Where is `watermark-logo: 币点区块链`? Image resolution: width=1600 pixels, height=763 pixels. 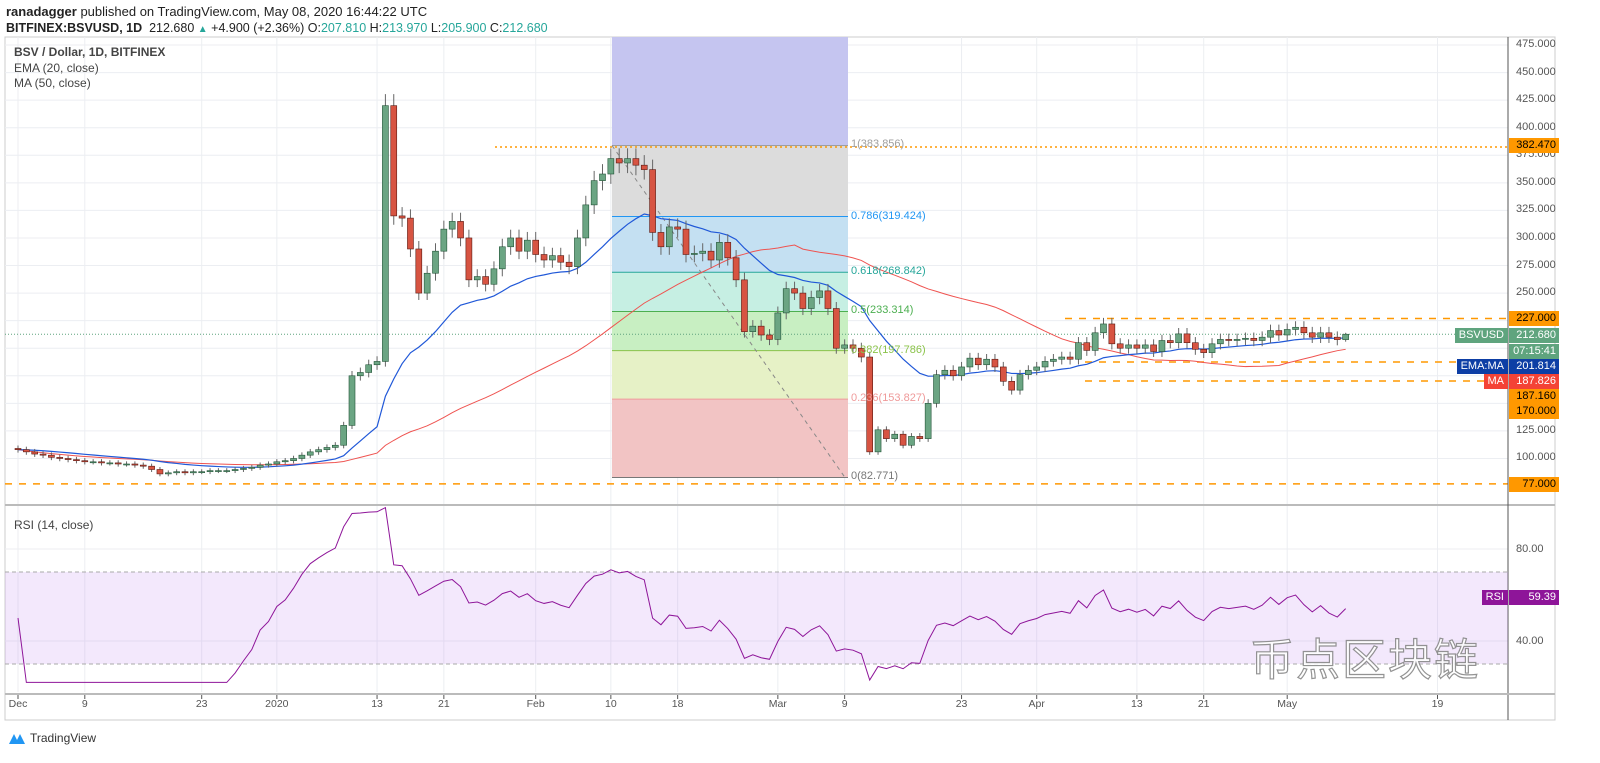
watermark-logo: 币点区块链 is located at coordinates (1364, 660).